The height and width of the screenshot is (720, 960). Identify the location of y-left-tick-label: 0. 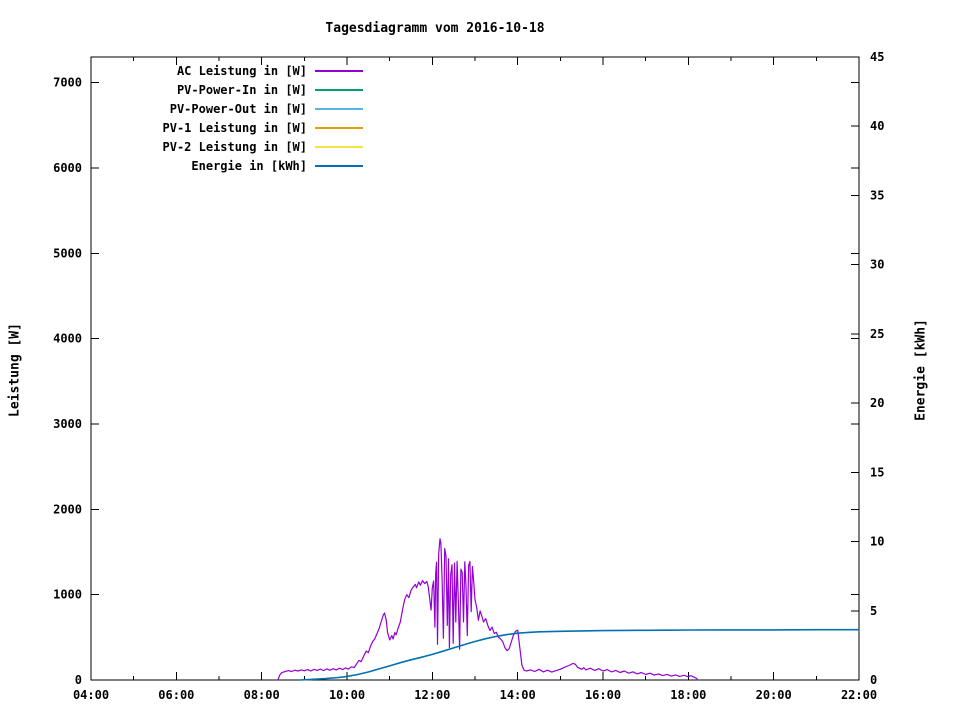
(78, 680).